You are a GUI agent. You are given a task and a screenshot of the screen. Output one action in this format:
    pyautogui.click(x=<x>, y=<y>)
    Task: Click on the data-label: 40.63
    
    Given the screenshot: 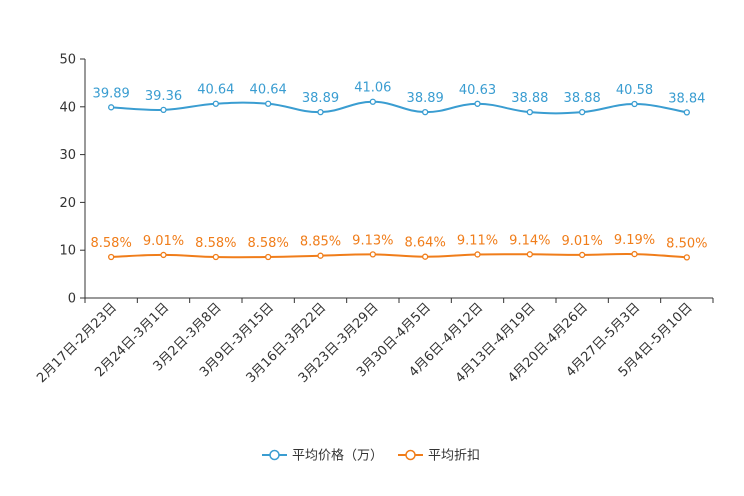 What is the action you would take?
    pyautogui.click(x=477, y=90)
    